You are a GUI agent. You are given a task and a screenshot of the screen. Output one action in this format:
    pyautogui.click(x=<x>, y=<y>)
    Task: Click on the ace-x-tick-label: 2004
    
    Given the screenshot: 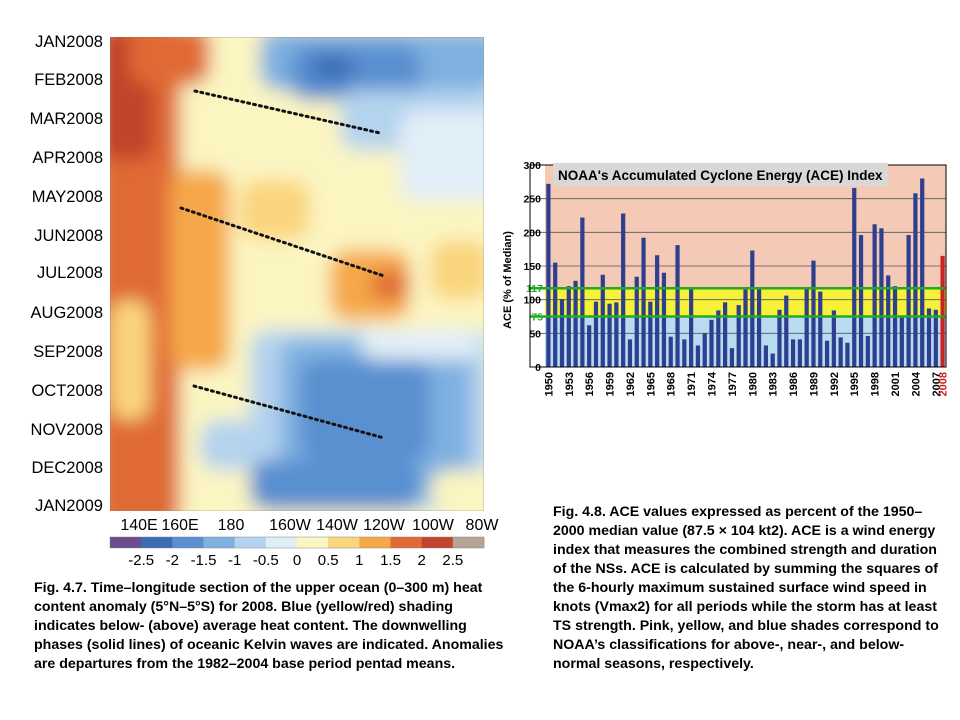 What is the action you would take?
    pyautogui.click(x=916, y=383)
    